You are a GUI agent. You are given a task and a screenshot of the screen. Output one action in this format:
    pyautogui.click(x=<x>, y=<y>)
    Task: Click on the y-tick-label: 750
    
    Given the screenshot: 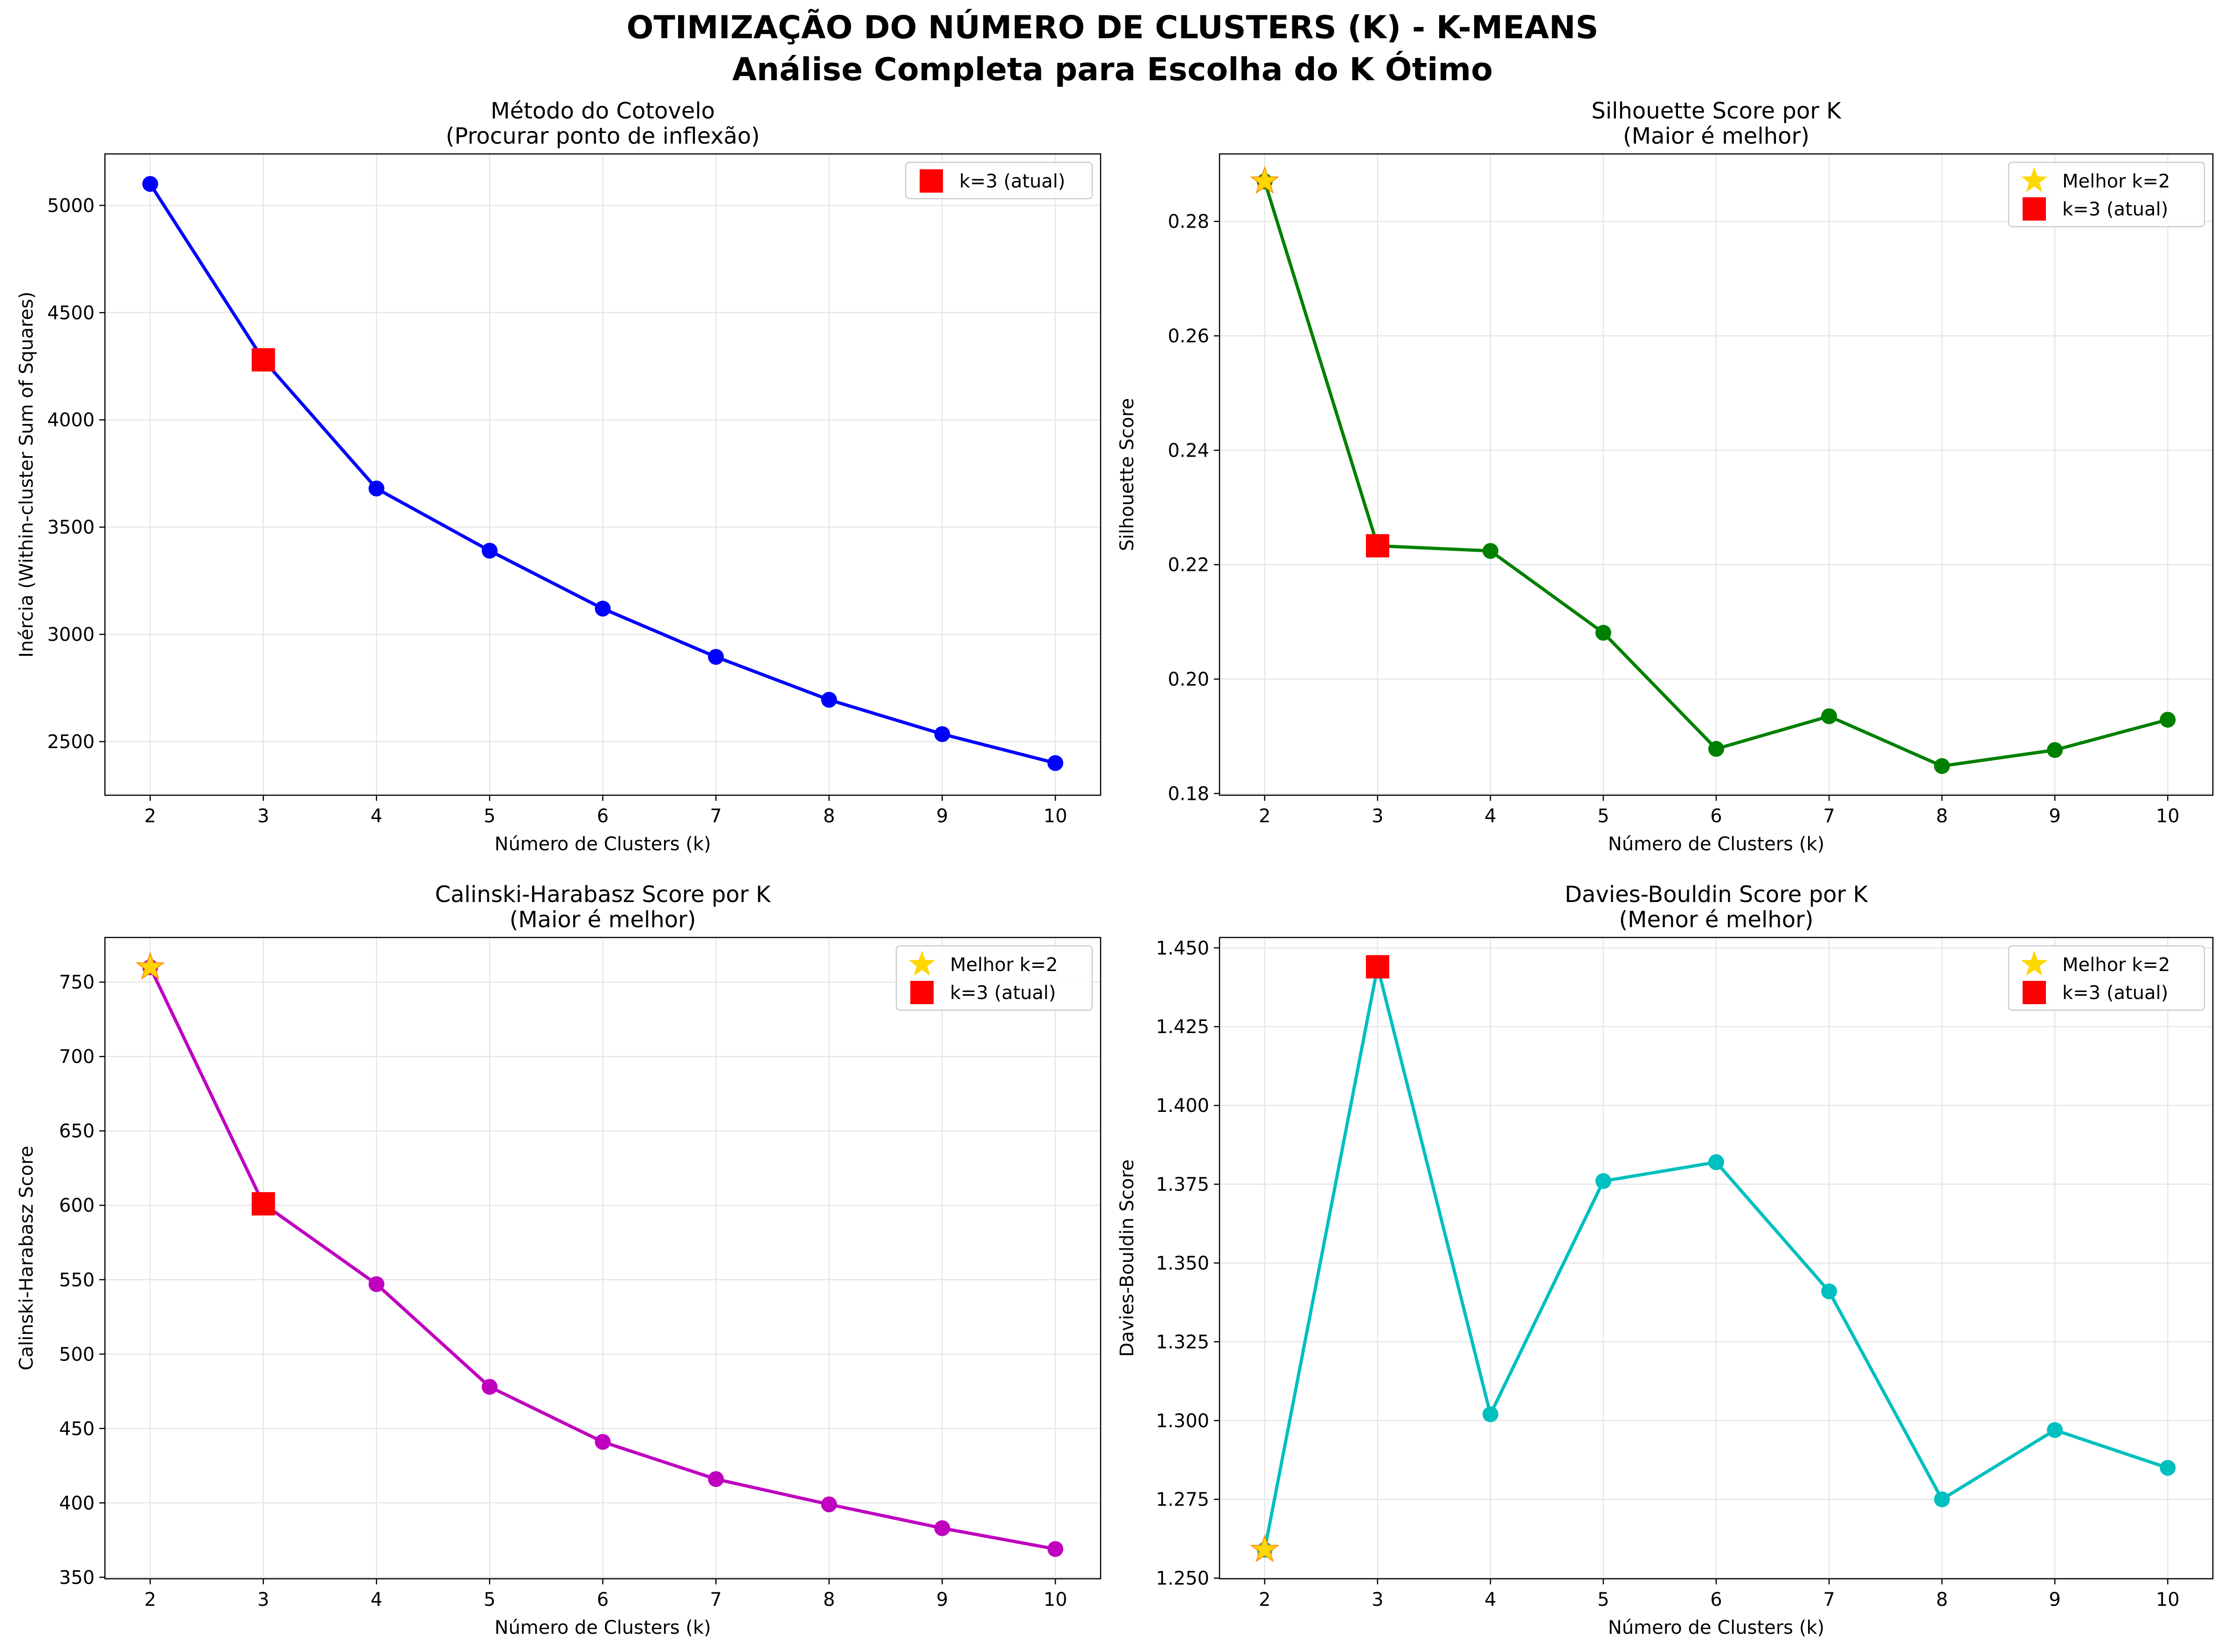 What is the action you would take?
    pyautogui.click(x=77, y=982)
    